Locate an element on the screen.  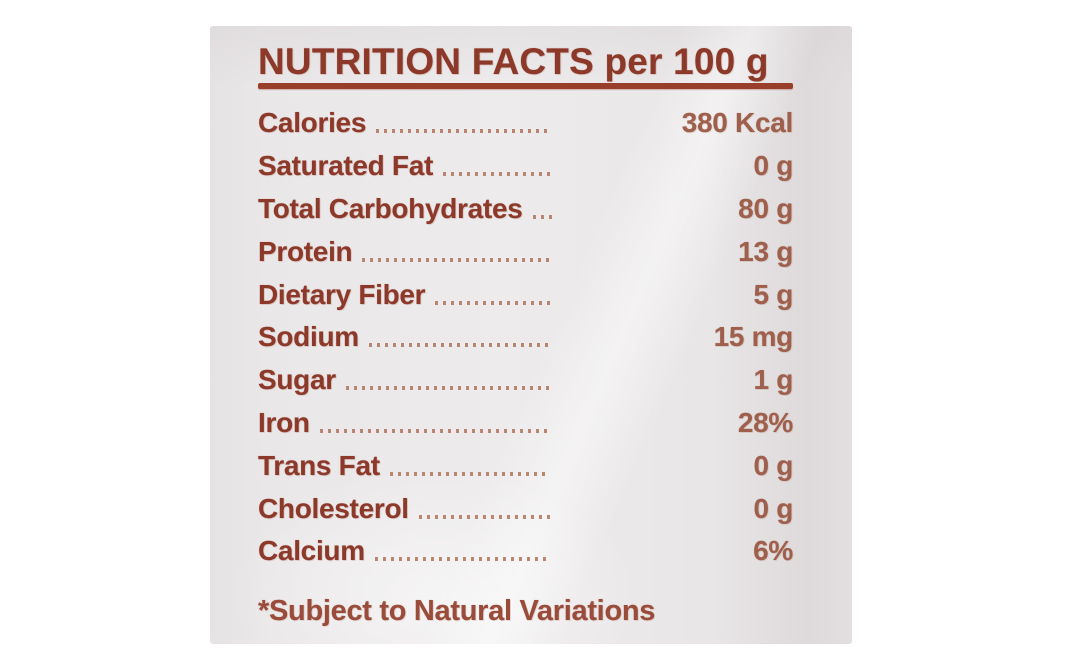
nutrient-label: Cholesterol is located at coordinates (333, 508).